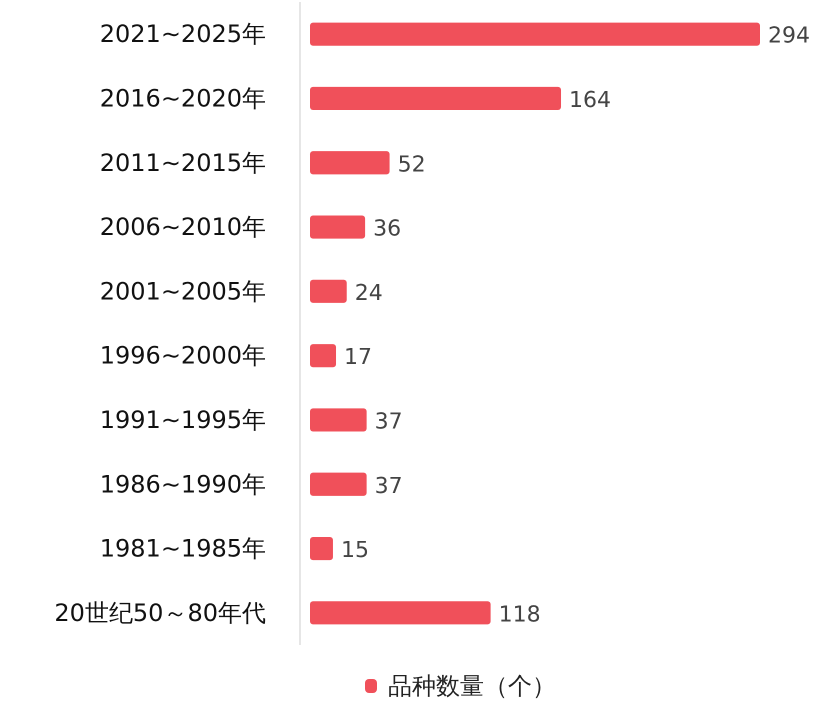  I want to click on category-label: 20世纪50～80年代, so click(160, 612).